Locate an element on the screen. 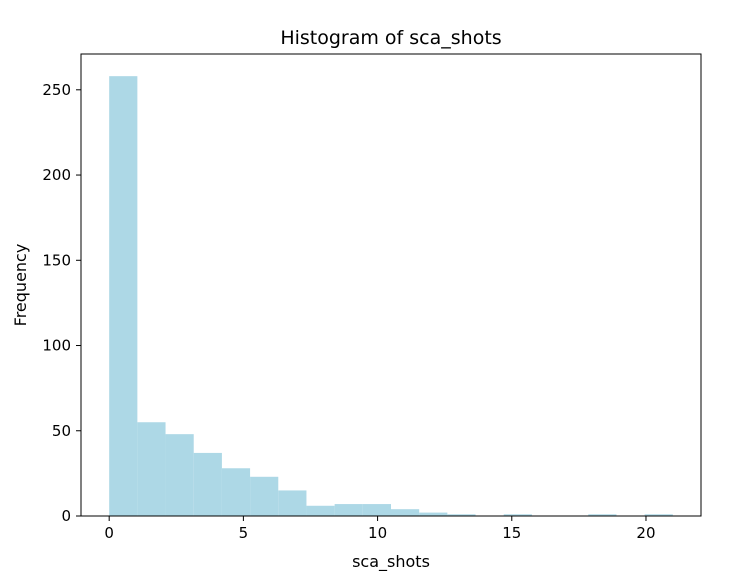 The height and width of the screenshot is (579, 752). x-tick-label: 0 is located at coordinates (109, 533).